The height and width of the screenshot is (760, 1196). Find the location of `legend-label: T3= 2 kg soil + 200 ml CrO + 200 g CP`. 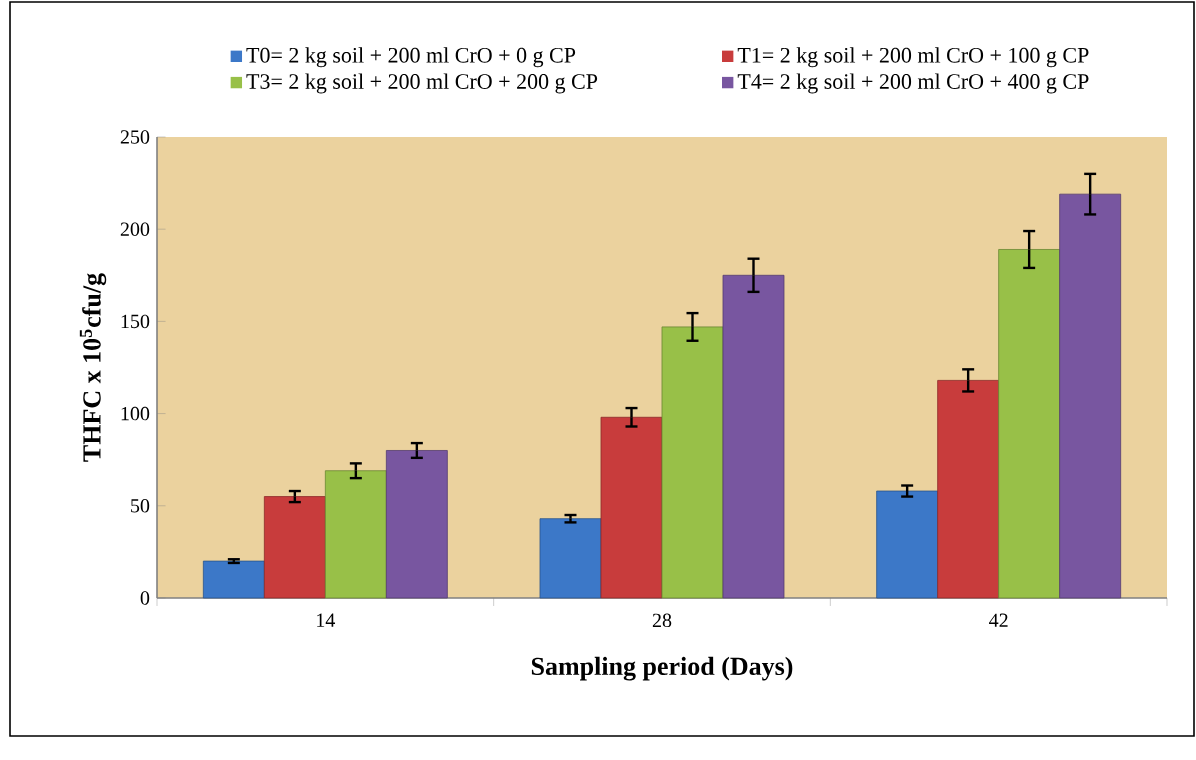

legend-label: T3= 2 kg soil + 200 ml CrO + 200 g CP is located at coordinates (422, 83).